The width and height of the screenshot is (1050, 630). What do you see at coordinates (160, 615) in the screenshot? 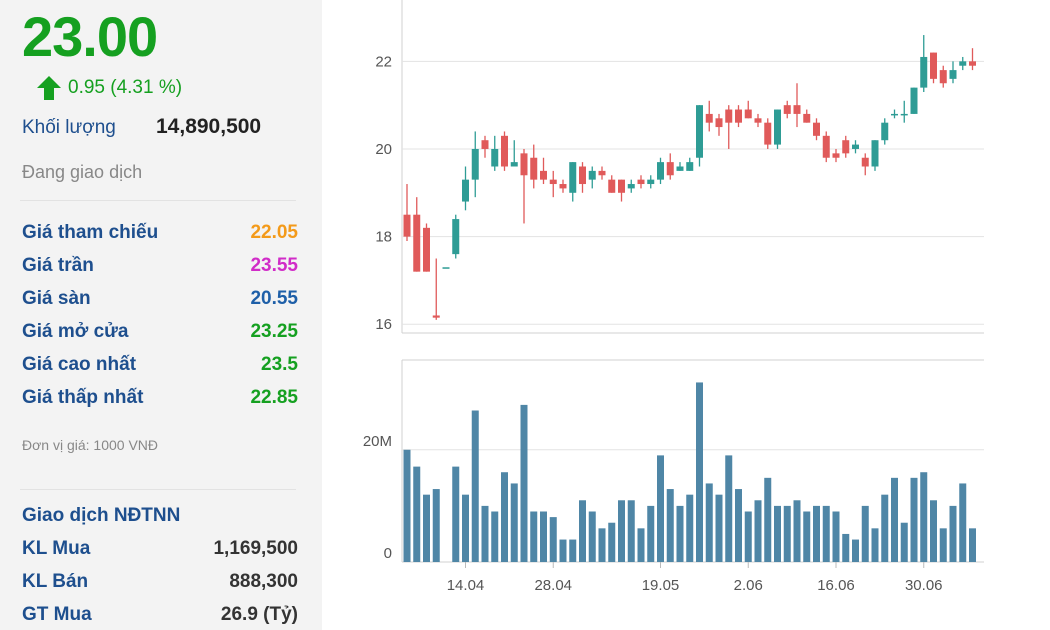
I see `foreign-row-buy-value: GT Mua 26.9 (Tỷ)` at bounding box center [160, 615].